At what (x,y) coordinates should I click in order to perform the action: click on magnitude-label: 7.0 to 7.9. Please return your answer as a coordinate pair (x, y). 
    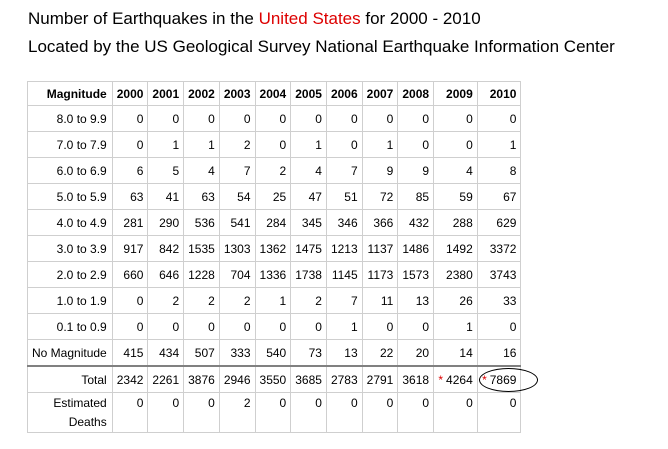
    Looking at the image, I should click on (70, 144).